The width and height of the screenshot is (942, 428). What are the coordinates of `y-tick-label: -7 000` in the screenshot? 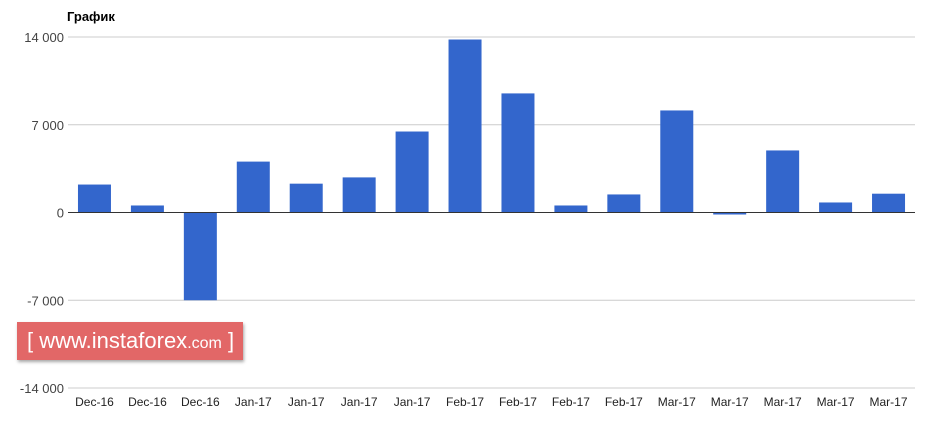 It's located at (45, 300).